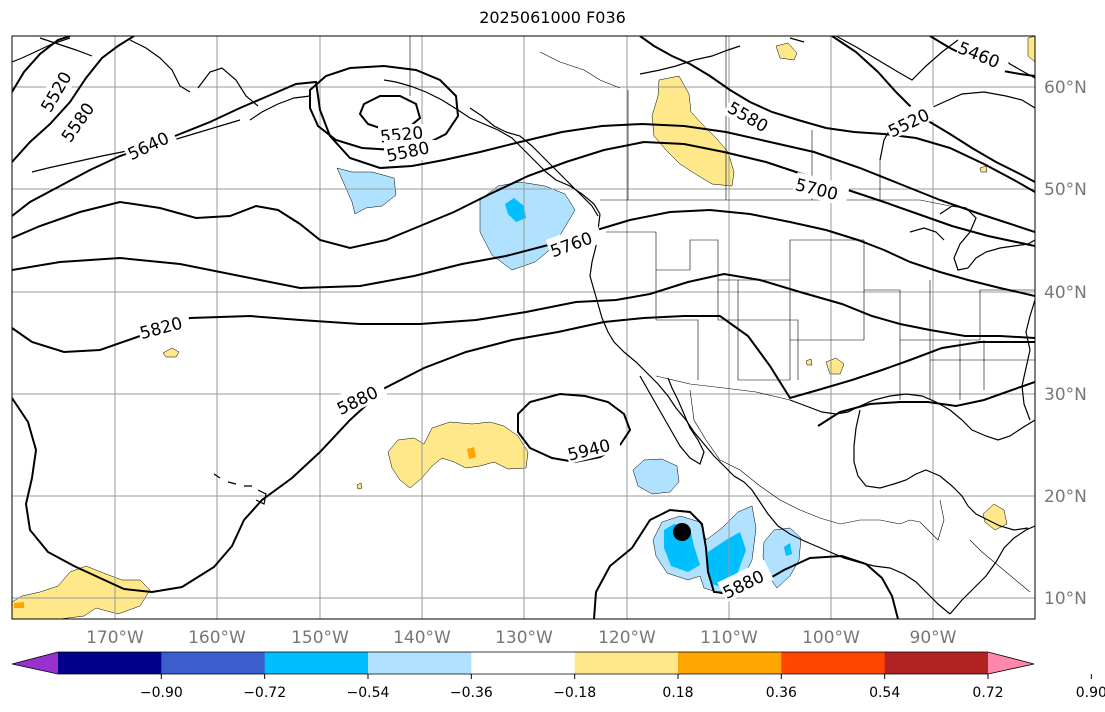  Describe the element at coordinates (534, 162) in the screenshot. I see `alaska-panhandle` at that location.